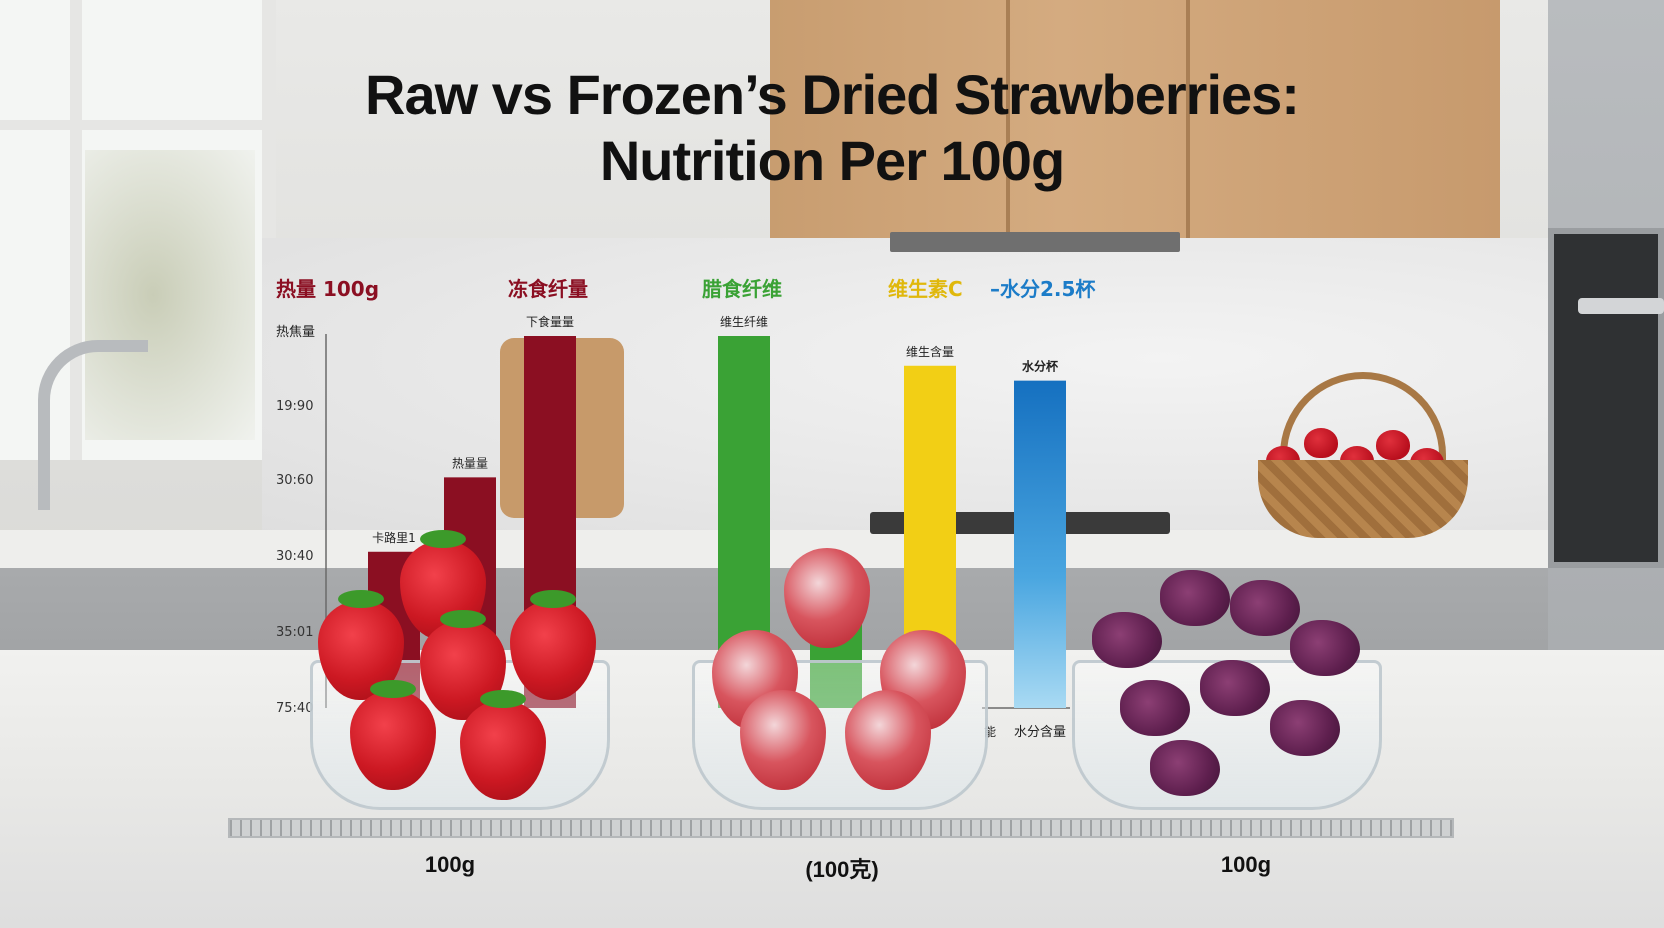  What do you see at coordinates (841, 828) in the screenshot?
I see `measuring-ruler` at bounding box center [841, 828].